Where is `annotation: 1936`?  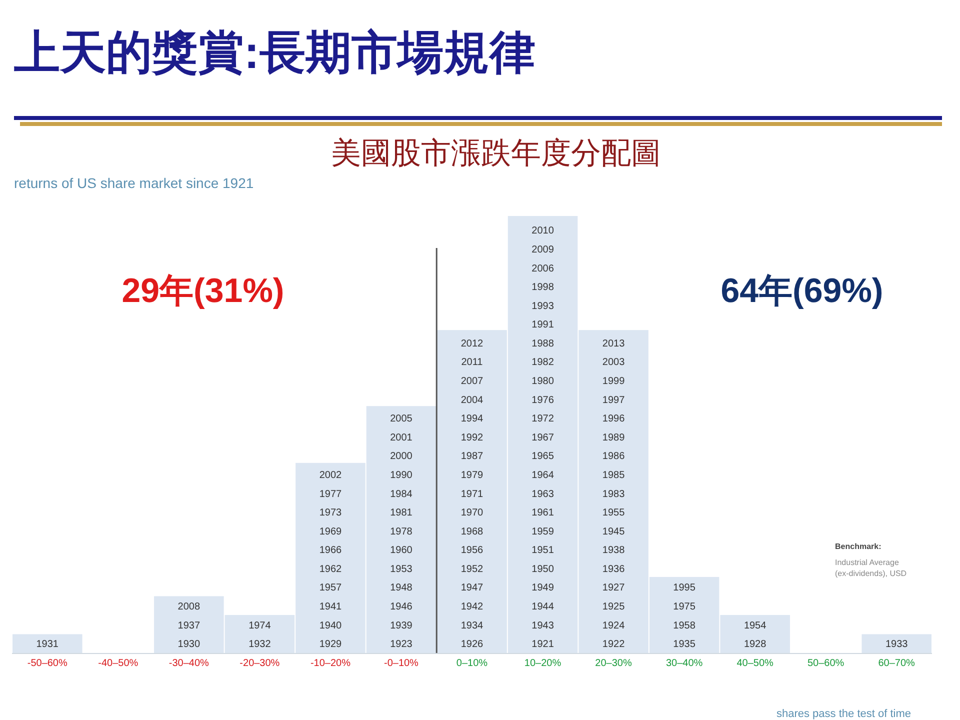
annotation: 1936 is located at coordinates (614, 569).